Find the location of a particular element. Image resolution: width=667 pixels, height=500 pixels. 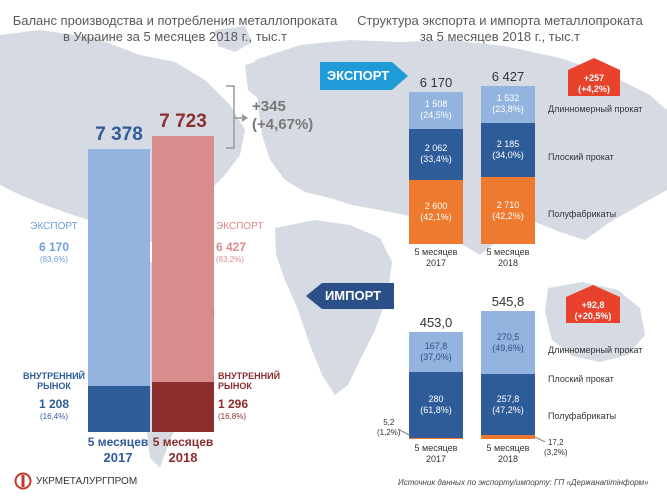

import-2017-long-pct: (37,0%) is located at coordinates (436, 357).